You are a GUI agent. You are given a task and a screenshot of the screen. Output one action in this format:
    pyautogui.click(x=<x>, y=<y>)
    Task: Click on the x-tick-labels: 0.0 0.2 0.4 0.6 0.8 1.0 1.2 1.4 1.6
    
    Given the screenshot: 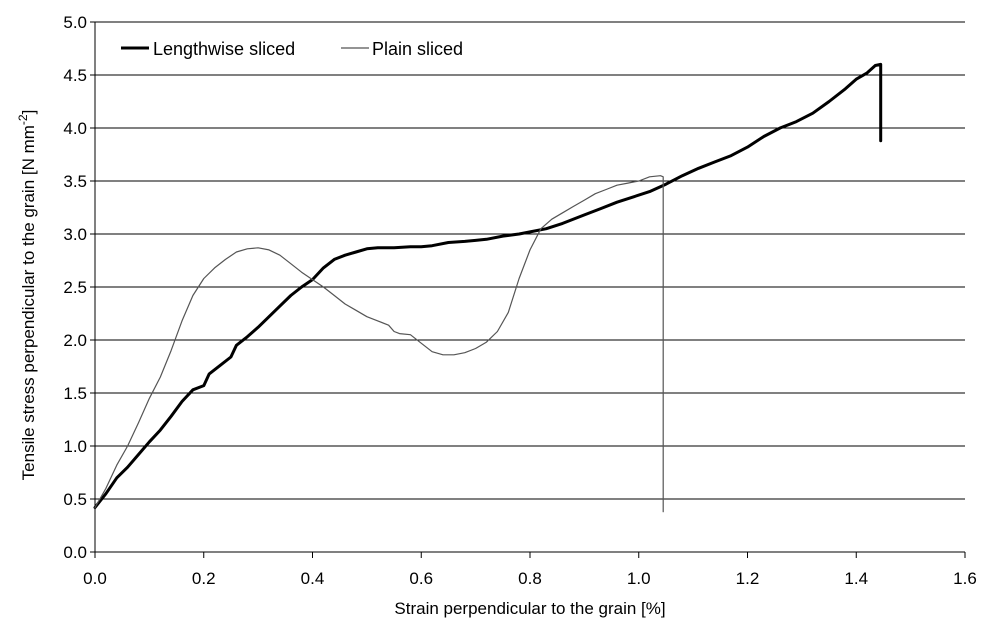 What is the action you would take?
    pyautogui.click(x=530, y=578)
    